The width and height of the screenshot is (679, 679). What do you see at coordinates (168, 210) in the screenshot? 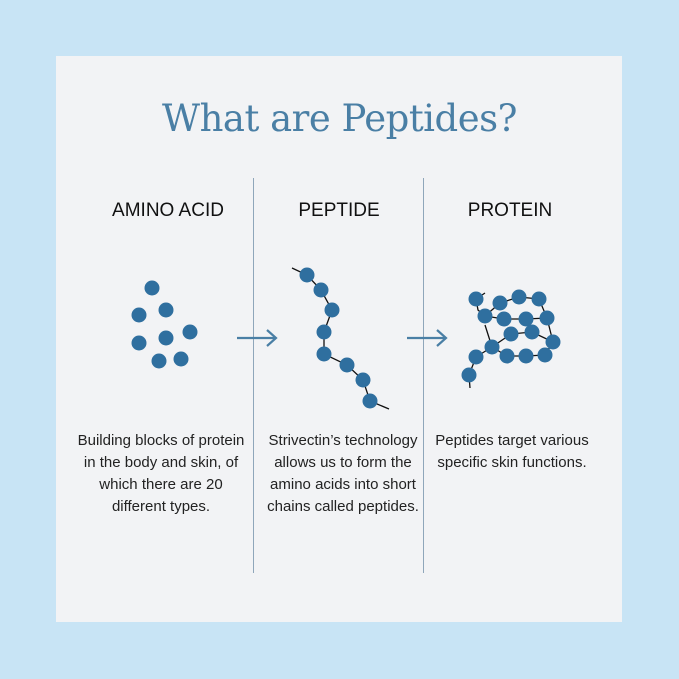
I see `heading-amino-acid: AMINO ACID` at bounding box center [168, 210].